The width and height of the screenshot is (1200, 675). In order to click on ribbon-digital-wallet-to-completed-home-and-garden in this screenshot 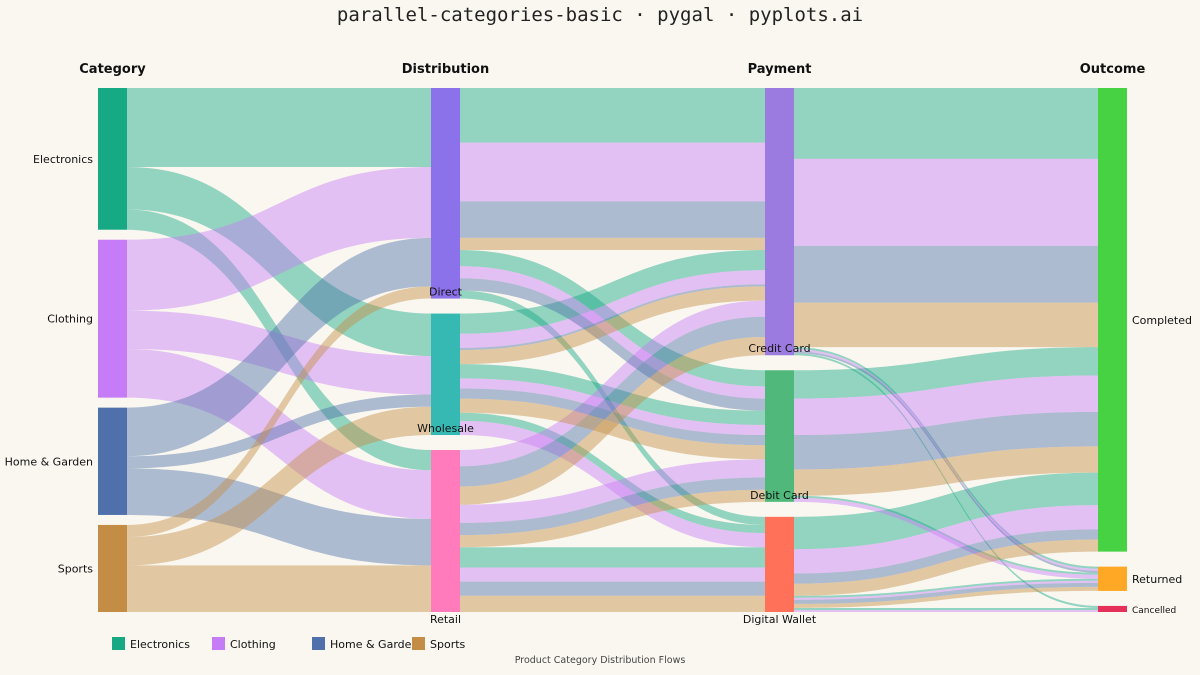, I will do `click(946, 556)`.